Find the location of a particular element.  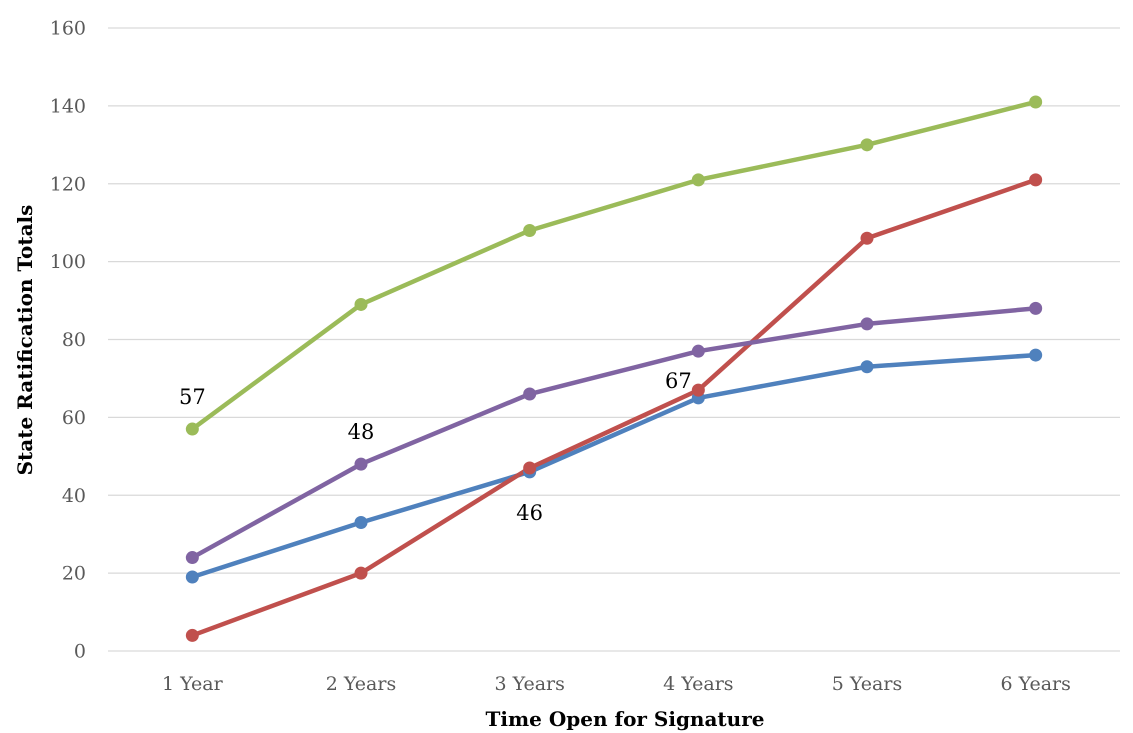

x-tick-label: 3 Years is located at coordinates (529, 684).